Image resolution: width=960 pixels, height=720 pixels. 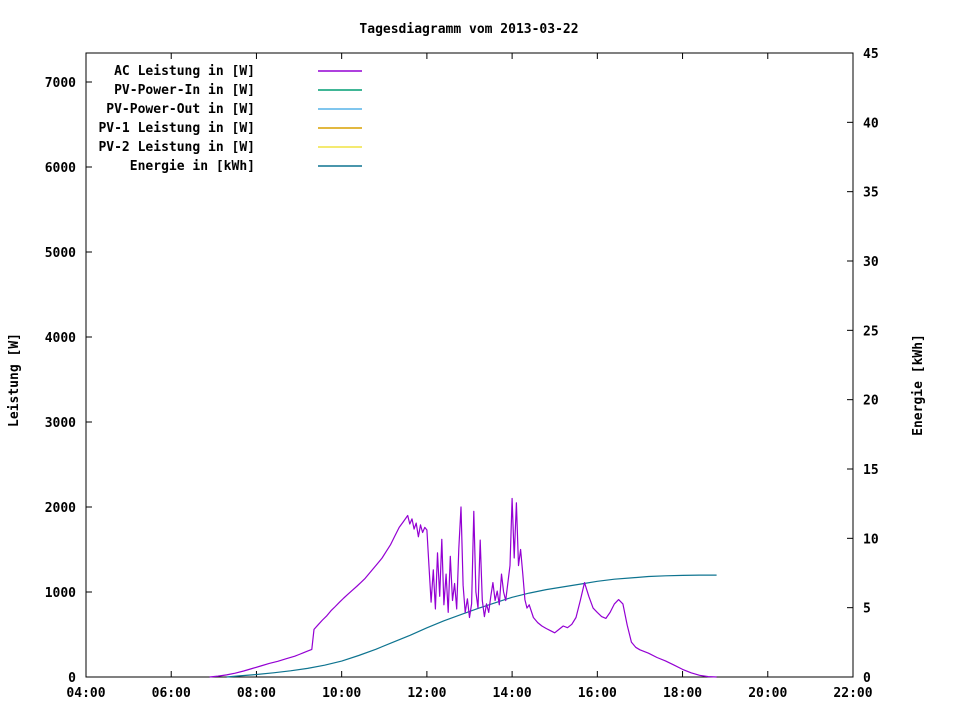 I want to click on left-tick-label: 3000, so click(x=60, y=423).